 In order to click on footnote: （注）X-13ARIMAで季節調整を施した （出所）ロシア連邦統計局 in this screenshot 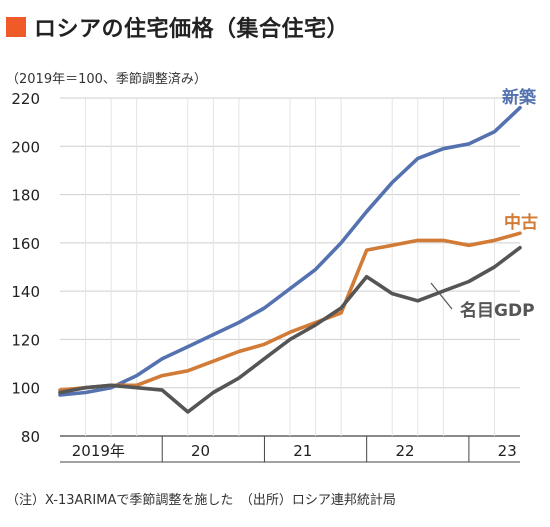, I will do `click(201, 500)`.